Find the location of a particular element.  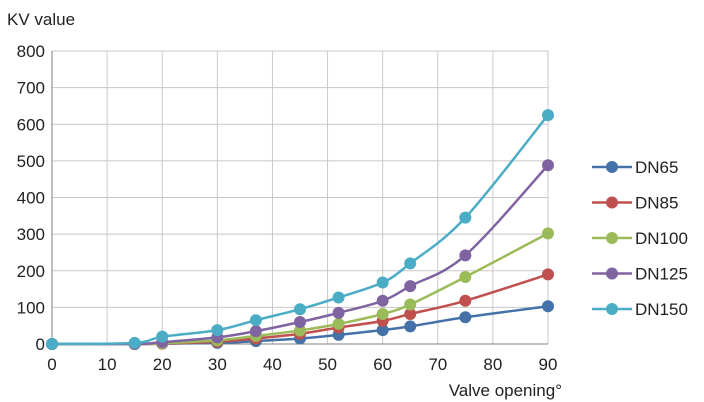

y-tick-label: 500 is located at coordinates (31, 161).